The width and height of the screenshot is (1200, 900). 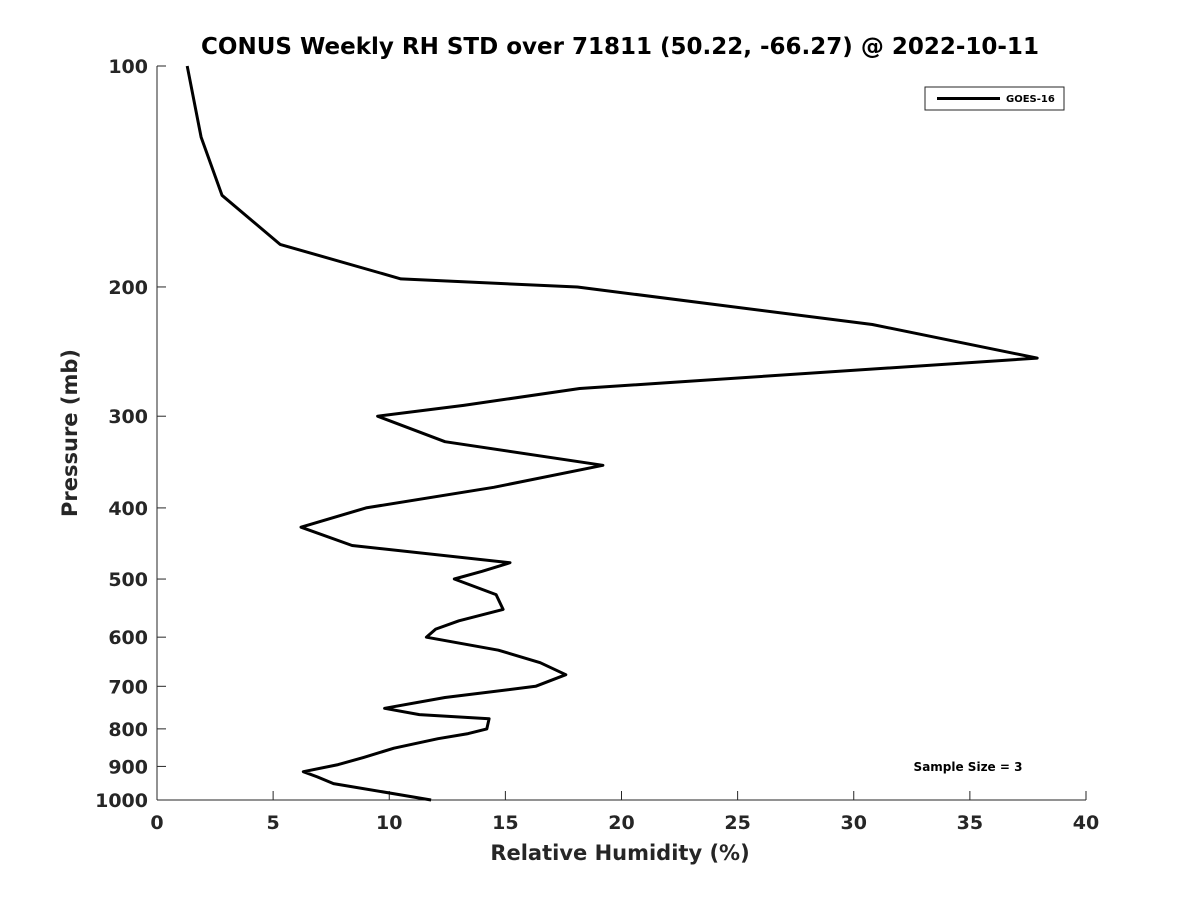 I want to click on x-tick-label: 35, so click(x=970, y=823).